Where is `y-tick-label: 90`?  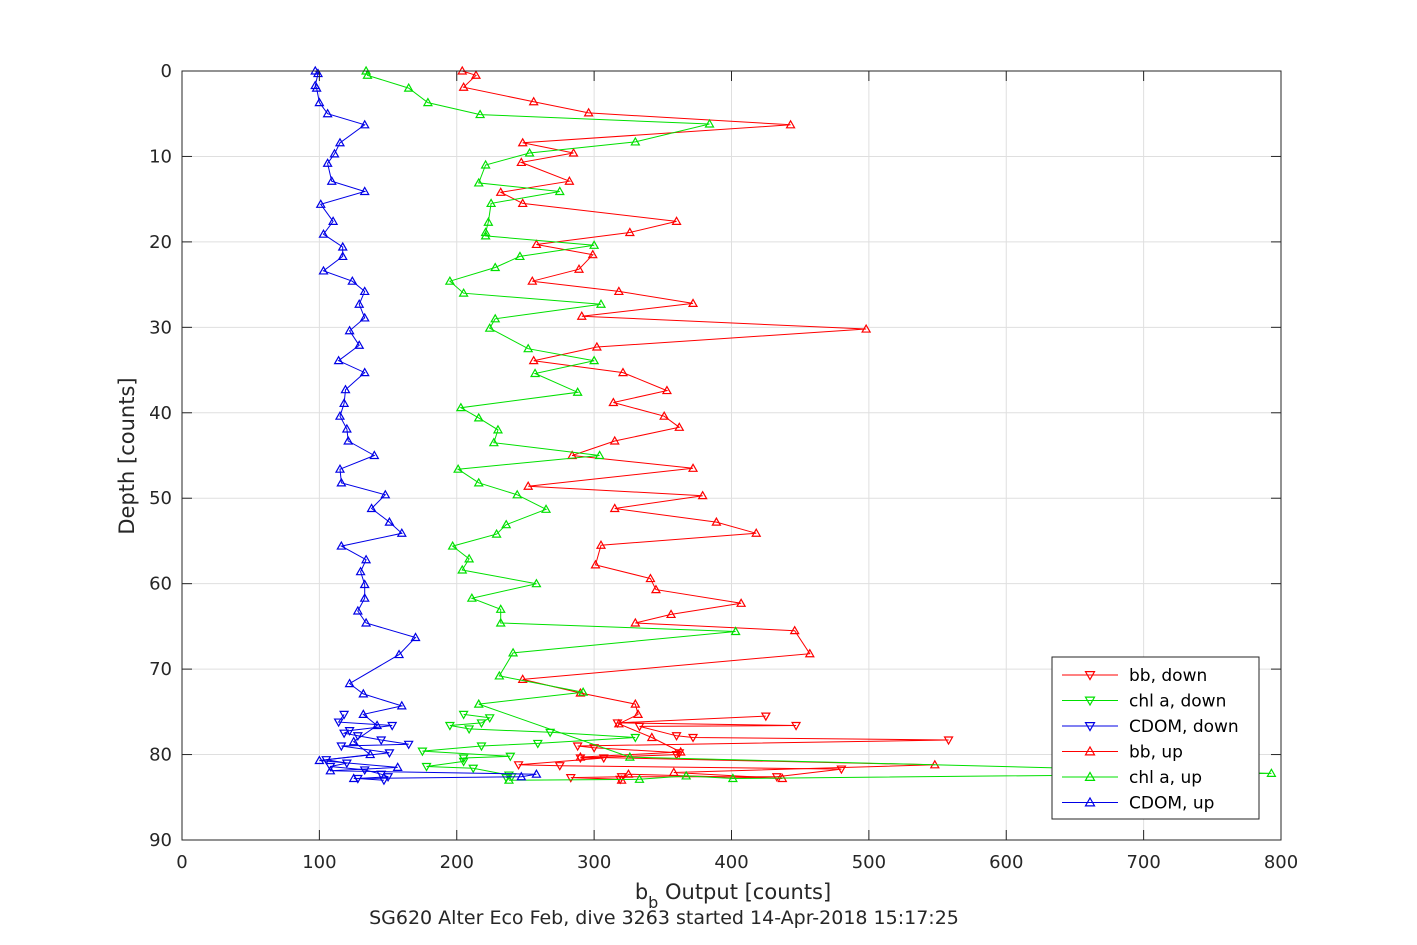
y-tick-label: 90 is located at coordinates (160, 840).